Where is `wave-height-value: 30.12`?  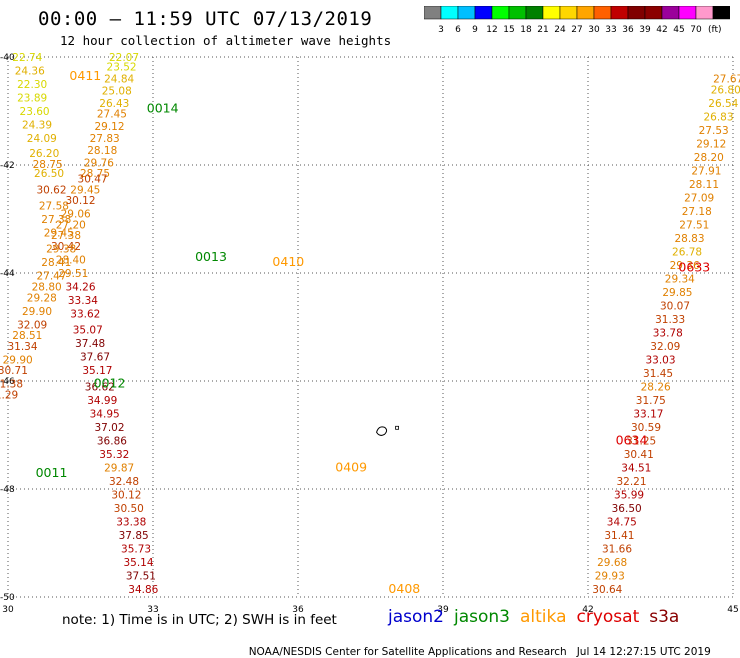 wave-height-value: 30.12 is located at coordinates (80, 201).